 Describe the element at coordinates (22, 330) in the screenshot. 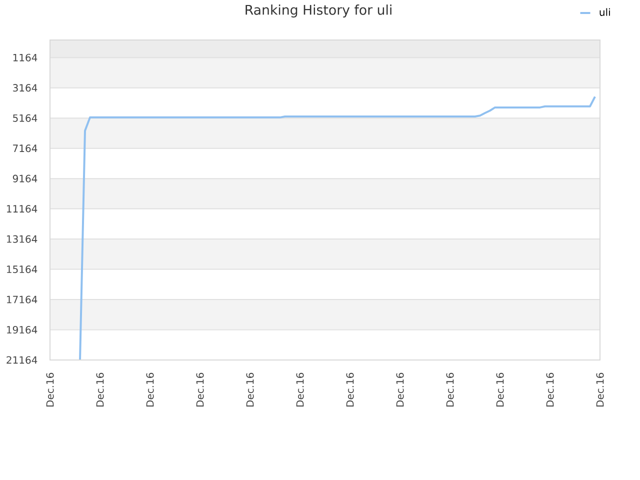

I see `y-tick-label: 19164` at that location.